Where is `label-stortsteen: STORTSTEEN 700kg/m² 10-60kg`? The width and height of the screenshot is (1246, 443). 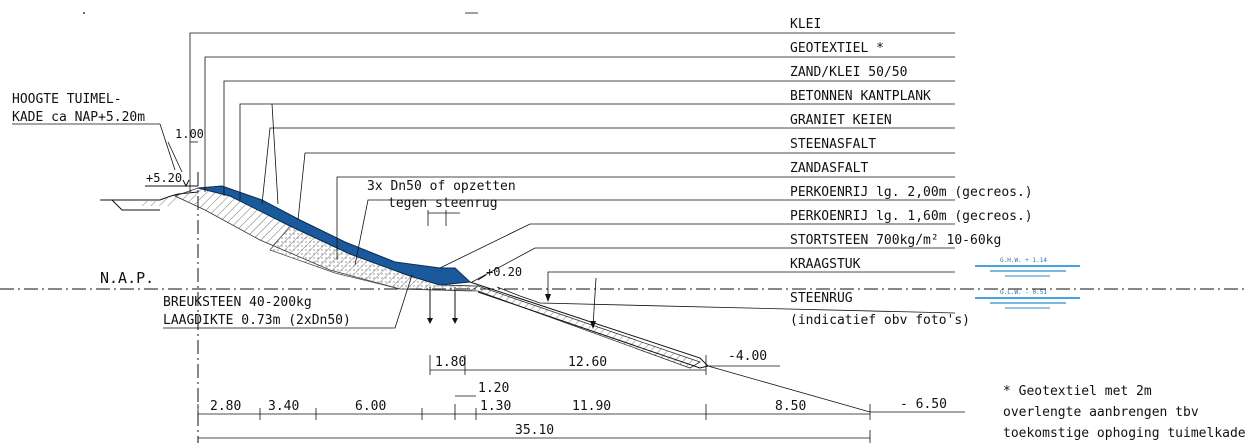 label-stortsteen: STORTSTEEN 700kg/m² 10-60kg is located at coordinates (895, 240).